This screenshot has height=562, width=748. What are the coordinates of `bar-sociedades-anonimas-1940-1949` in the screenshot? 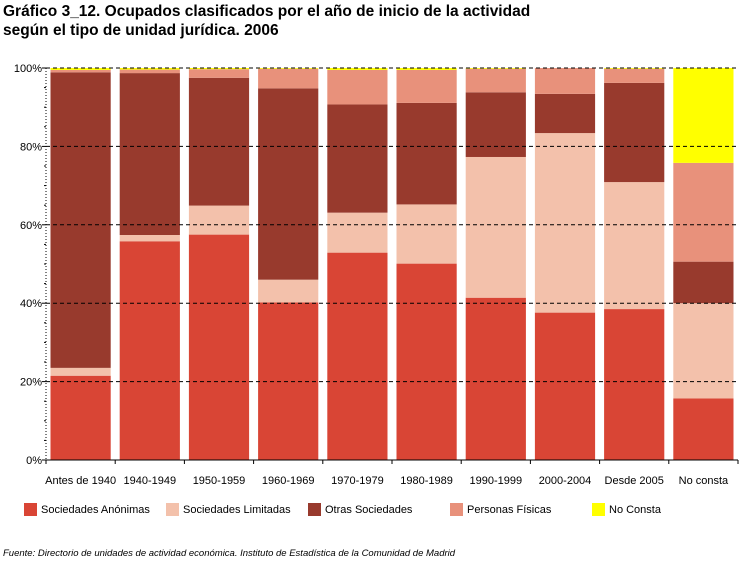 It's located at (149, 350).